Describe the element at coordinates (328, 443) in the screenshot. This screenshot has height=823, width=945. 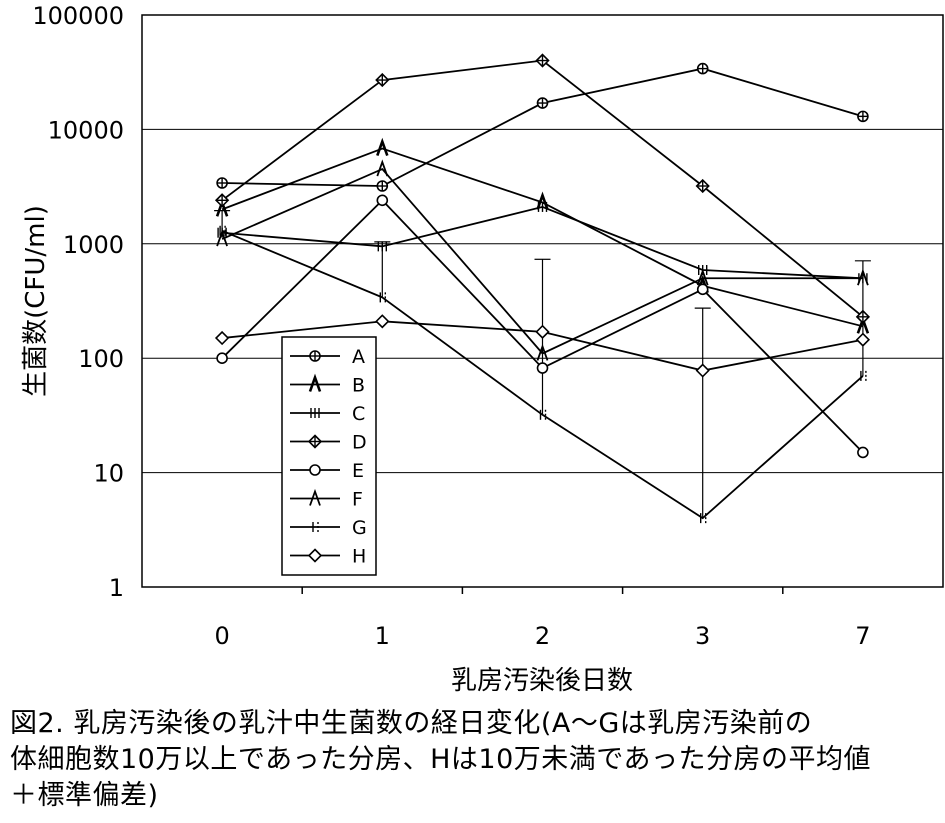
I see `legend-item: D` at that location.